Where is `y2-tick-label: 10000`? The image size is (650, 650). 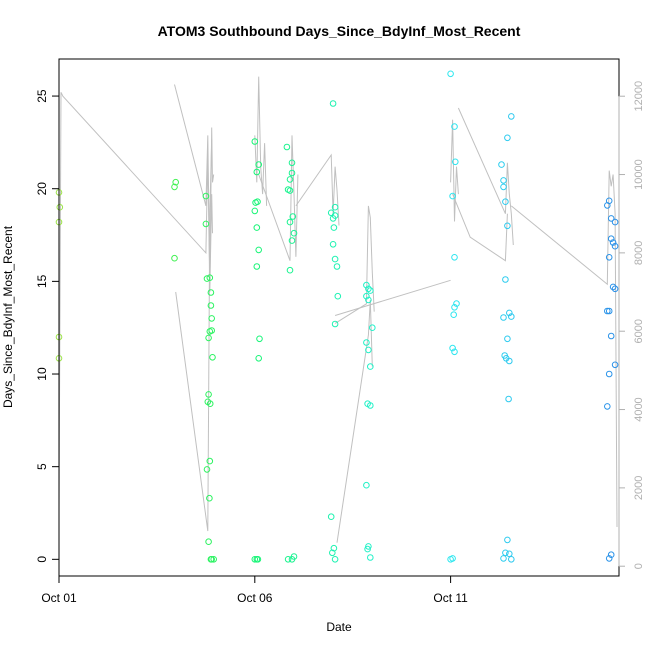 y2-tick-label: 10000 is located at coordinates (639, 174).